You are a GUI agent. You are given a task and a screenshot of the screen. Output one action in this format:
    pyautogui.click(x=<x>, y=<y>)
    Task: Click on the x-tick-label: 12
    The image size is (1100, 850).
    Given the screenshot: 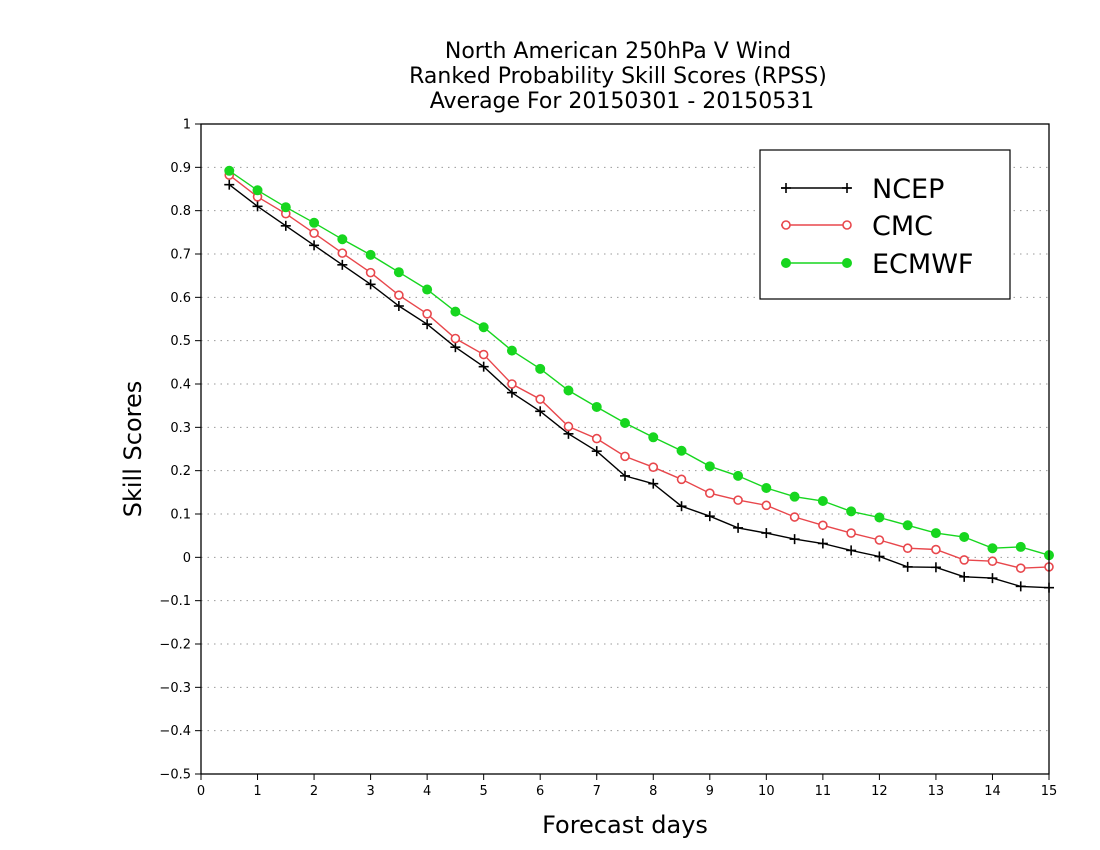 What is the action you would take?
    pyautogui.click(x=879, y=791)
    